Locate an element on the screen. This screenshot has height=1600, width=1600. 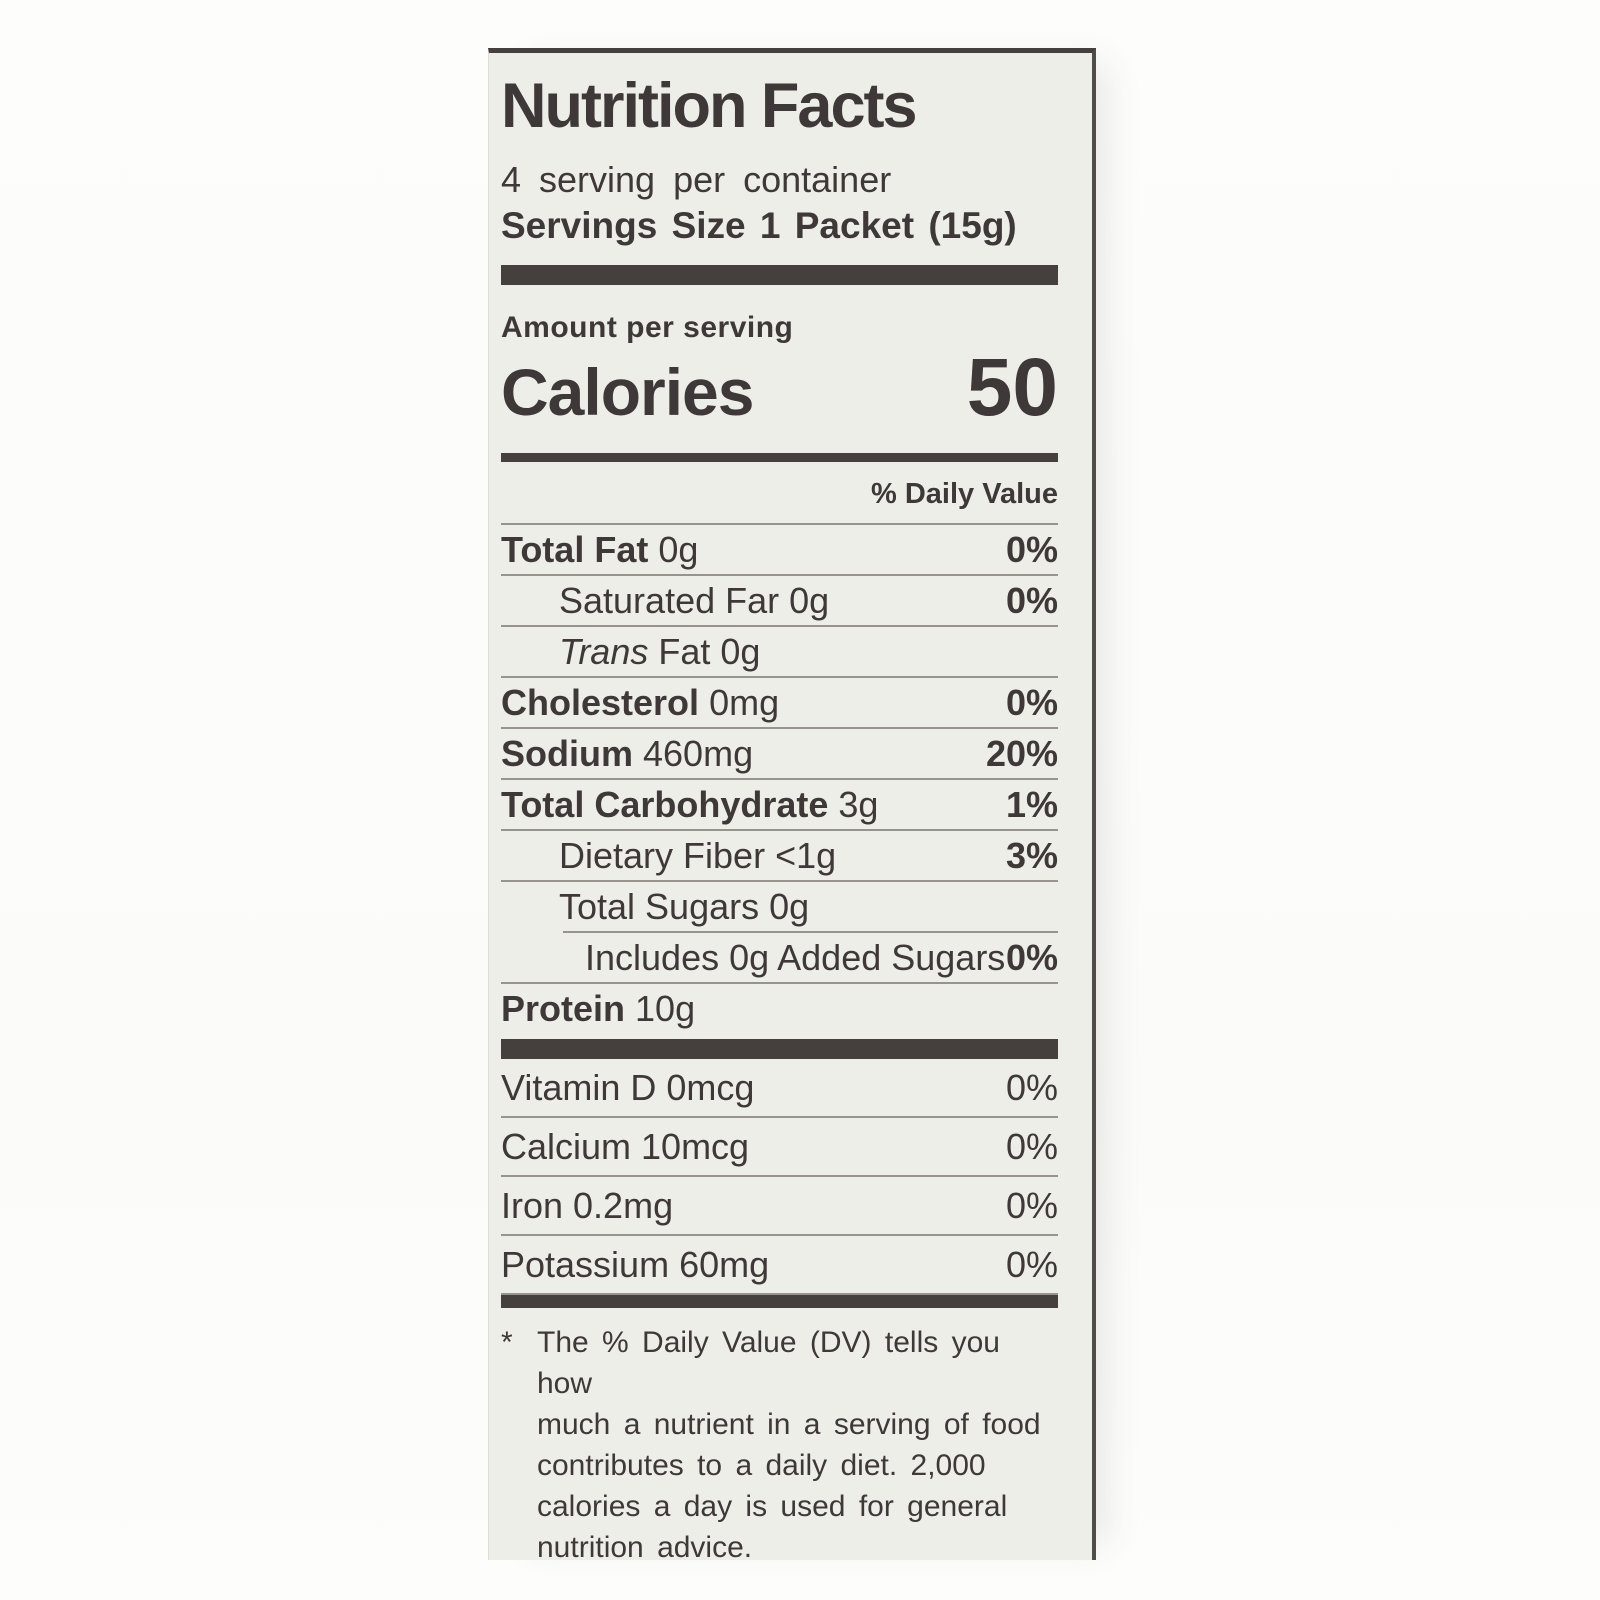
nutrient-name: Protein 10g is located at coordinates (598, 1008).